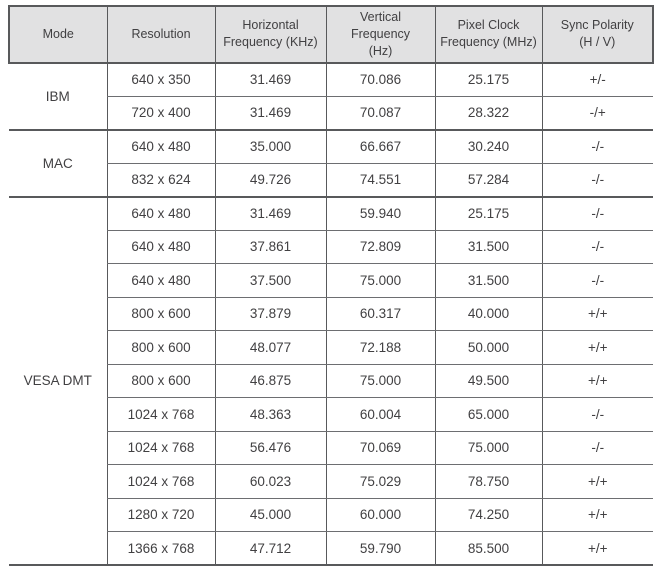  I want to click on horizontal-frequency-cell: 37.879, so click(270, 314).